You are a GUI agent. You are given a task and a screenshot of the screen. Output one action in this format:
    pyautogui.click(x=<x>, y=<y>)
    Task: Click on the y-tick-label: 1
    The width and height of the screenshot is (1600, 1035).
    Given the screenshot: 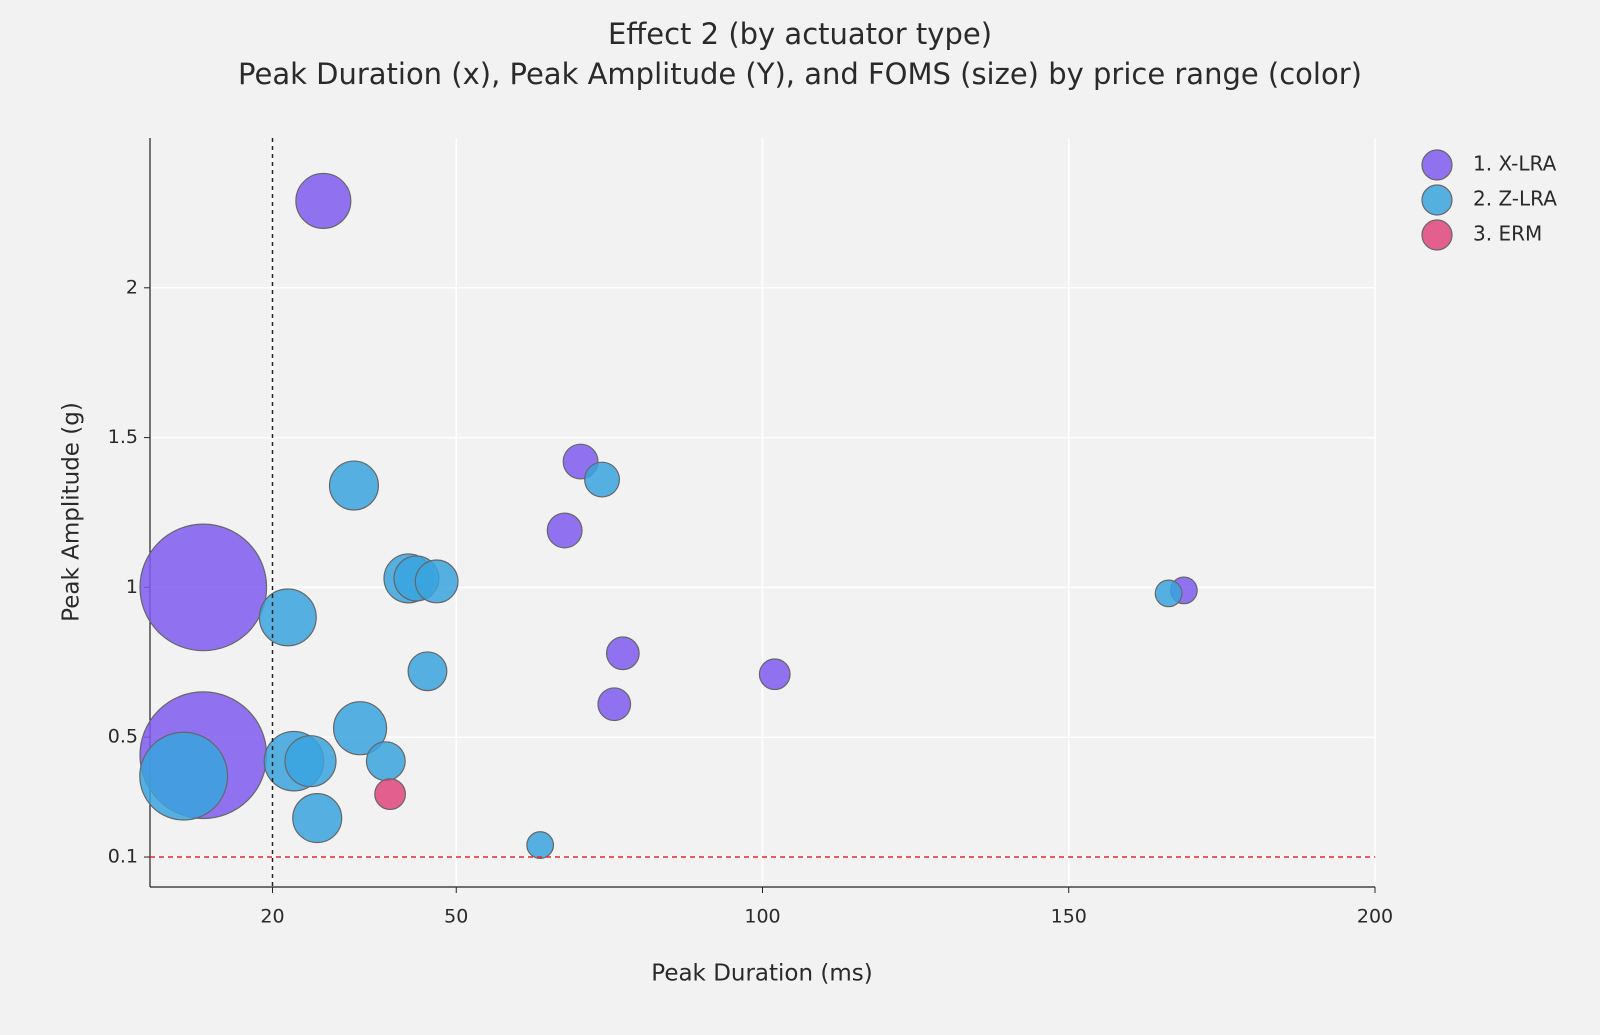 What is the action you would take?
    pyautogui.click(x=132, y=587)
    